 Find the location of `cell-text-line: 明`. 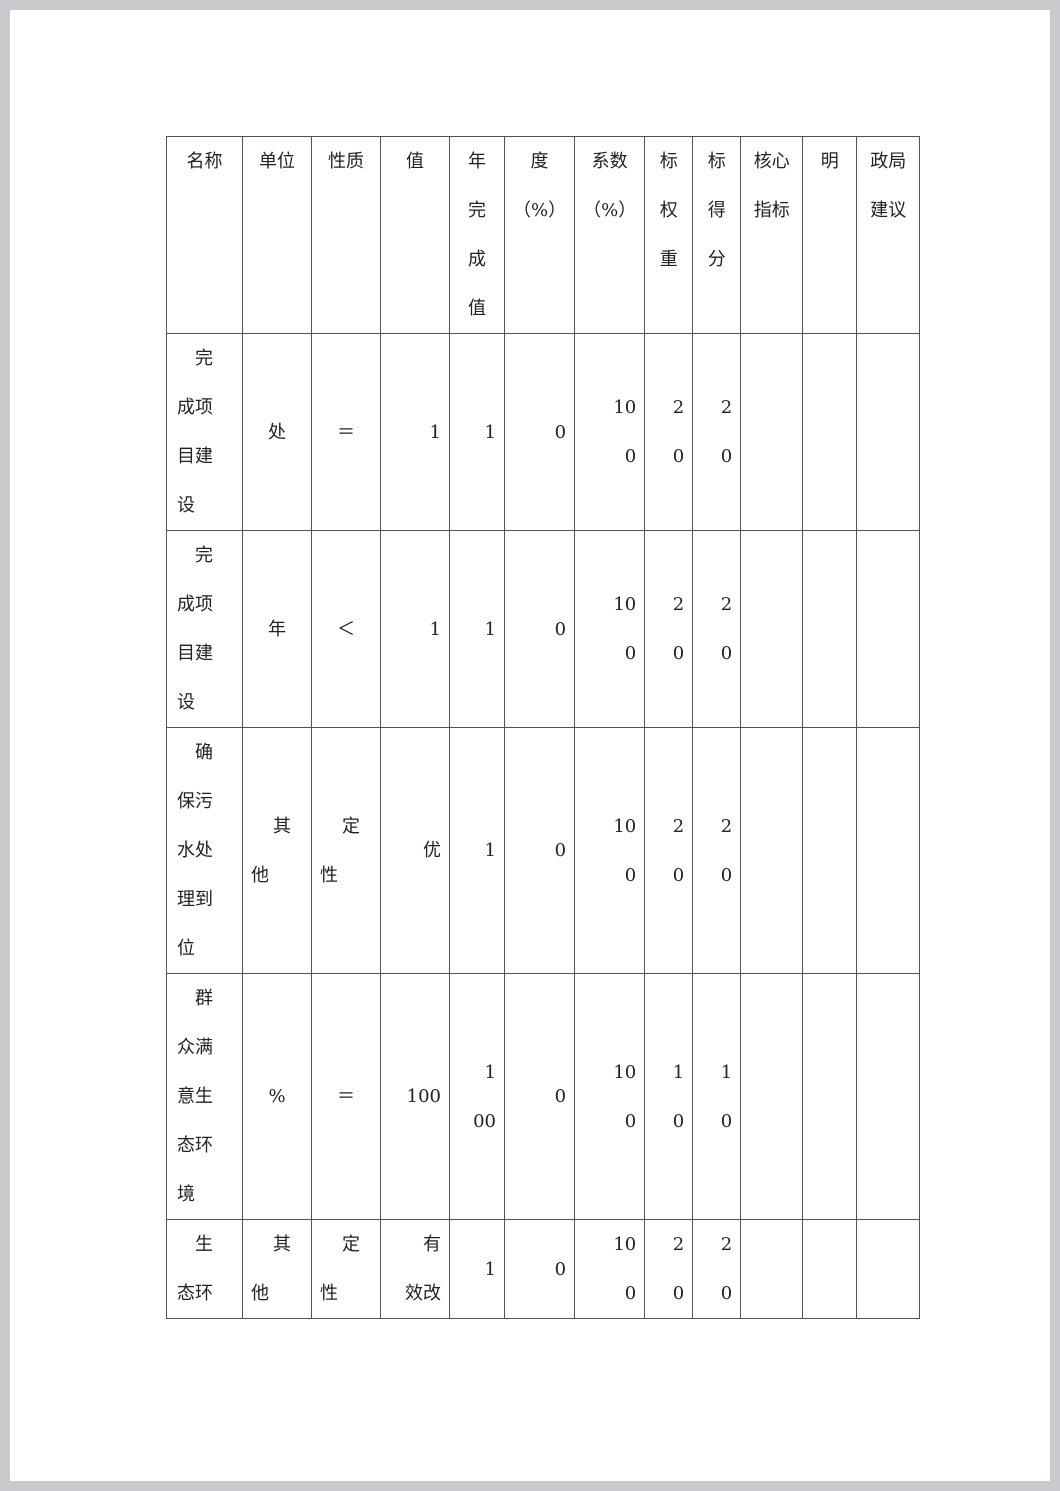

cell-text-line: 明 is located at coordinates (829, 161).